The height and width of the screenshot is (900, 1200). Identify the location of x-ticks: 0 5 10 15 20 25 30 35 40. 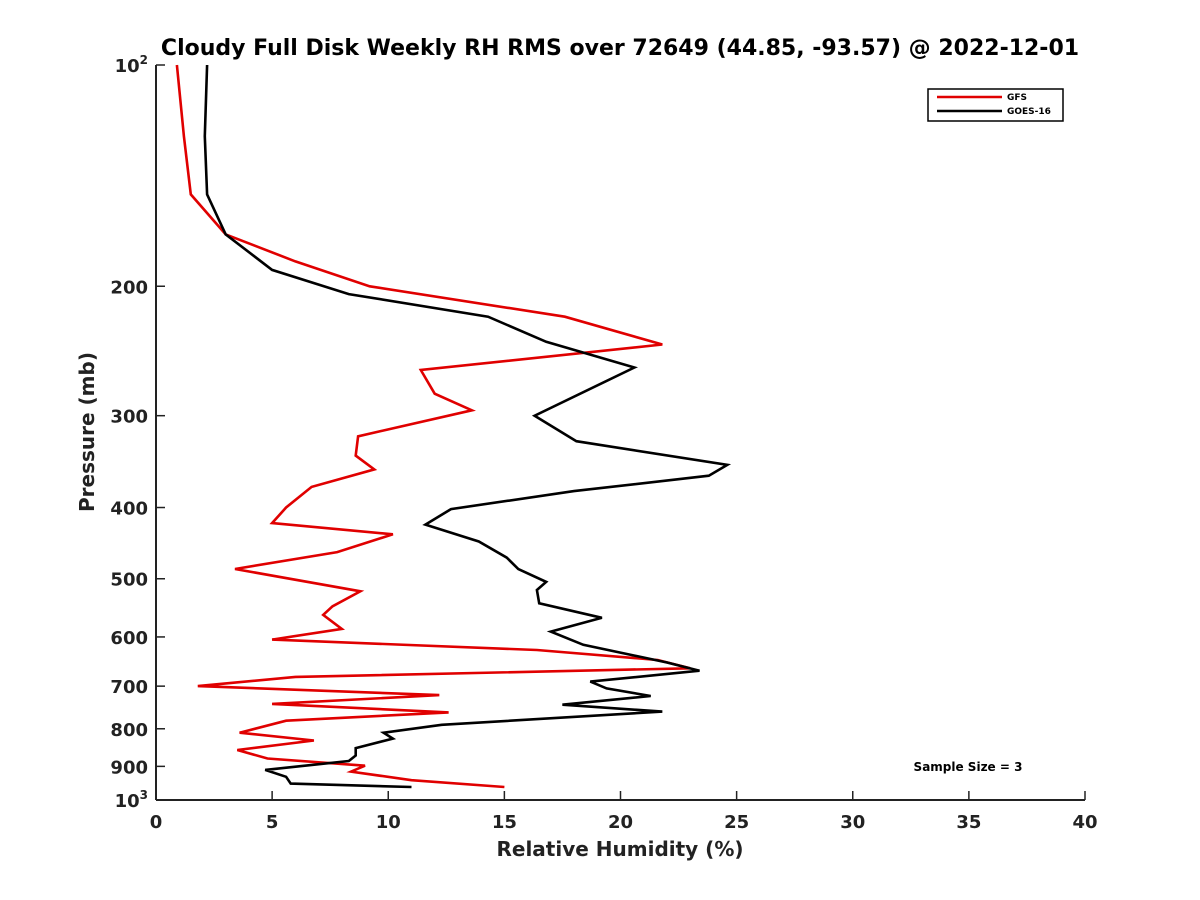
(624, 812).